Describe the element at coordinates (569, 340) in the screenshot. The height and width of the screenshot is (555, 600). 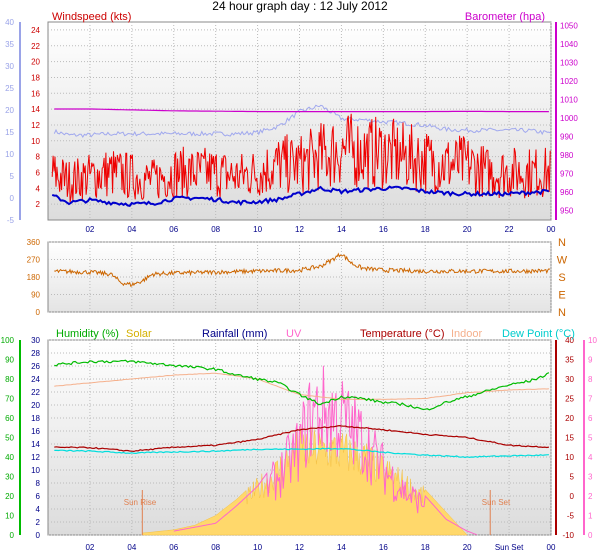
I see `temperature-tick: 40` at that location.